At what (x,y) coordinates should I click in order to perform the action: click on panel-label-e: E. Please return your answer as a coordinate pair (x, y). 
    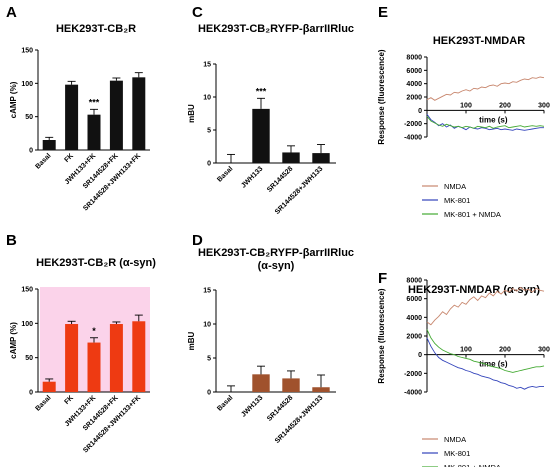
    Looking at the image, I should click on (383, 12).